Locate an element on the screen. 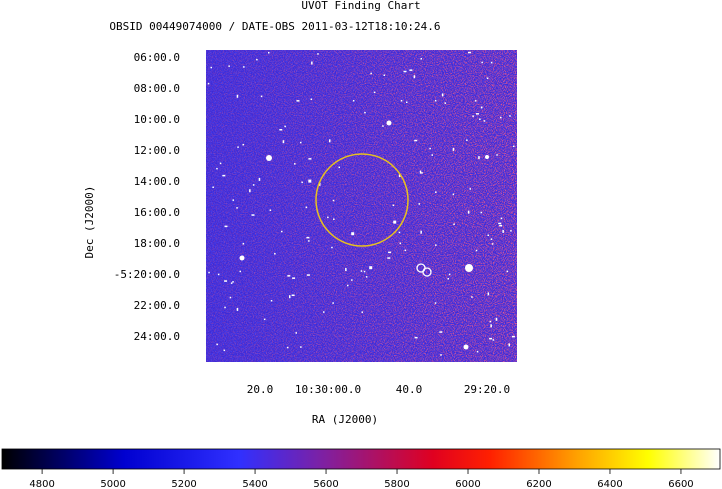  y-tick-label: 12:00.0 is located at coordinates (157, 150).